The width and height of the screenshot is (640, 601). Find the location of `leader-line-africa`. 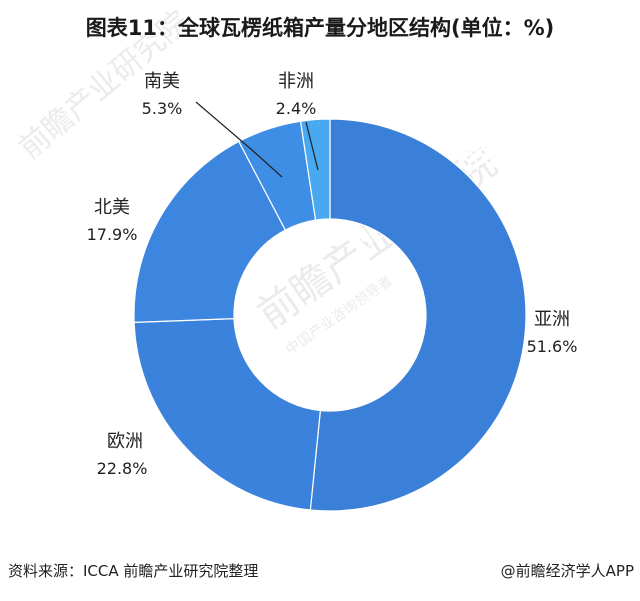

leader-line-africa is located at coordinates (312, 146).